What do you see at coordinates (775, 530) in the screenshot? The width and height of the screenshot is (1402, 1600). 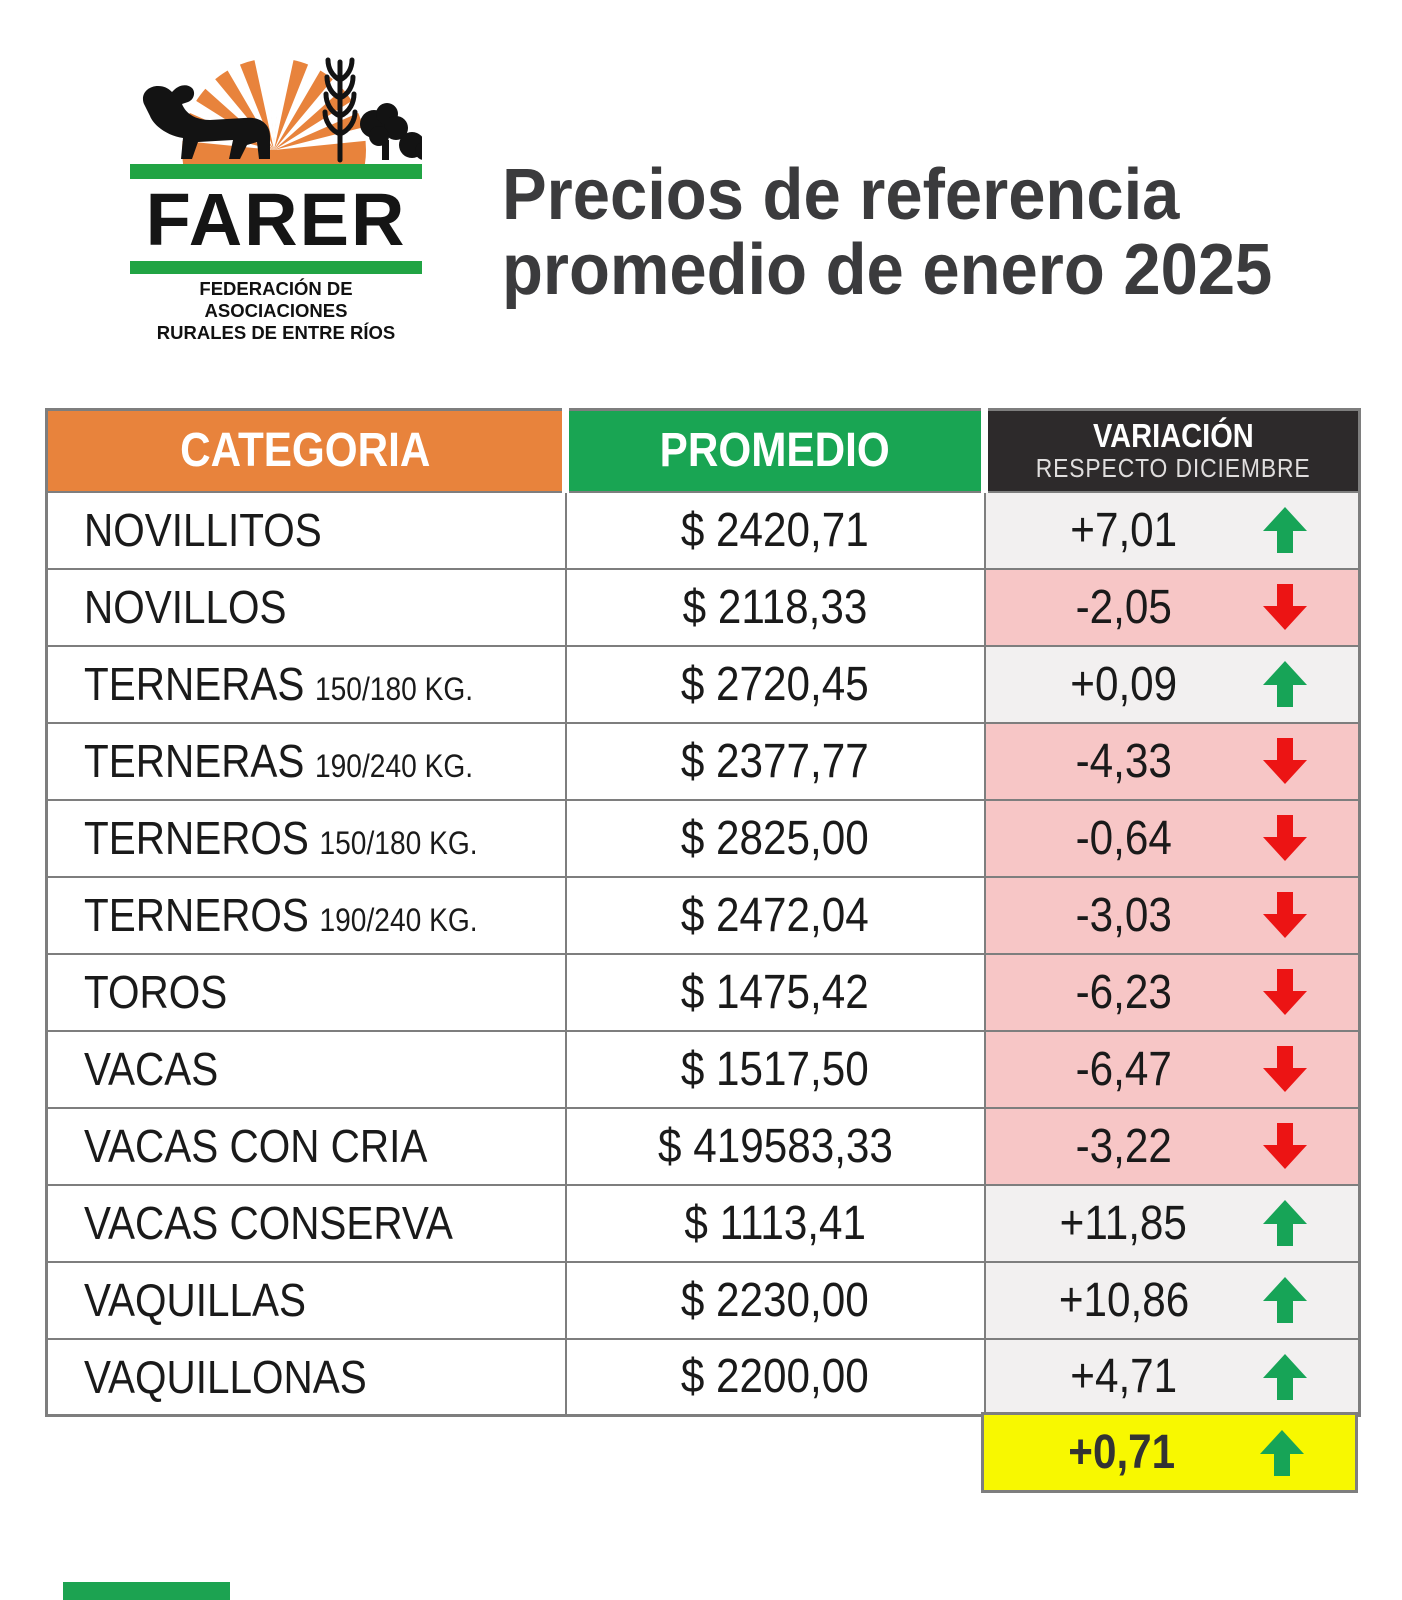 I see `average-price: $ 2420,71` at bounding box center [775, 530].